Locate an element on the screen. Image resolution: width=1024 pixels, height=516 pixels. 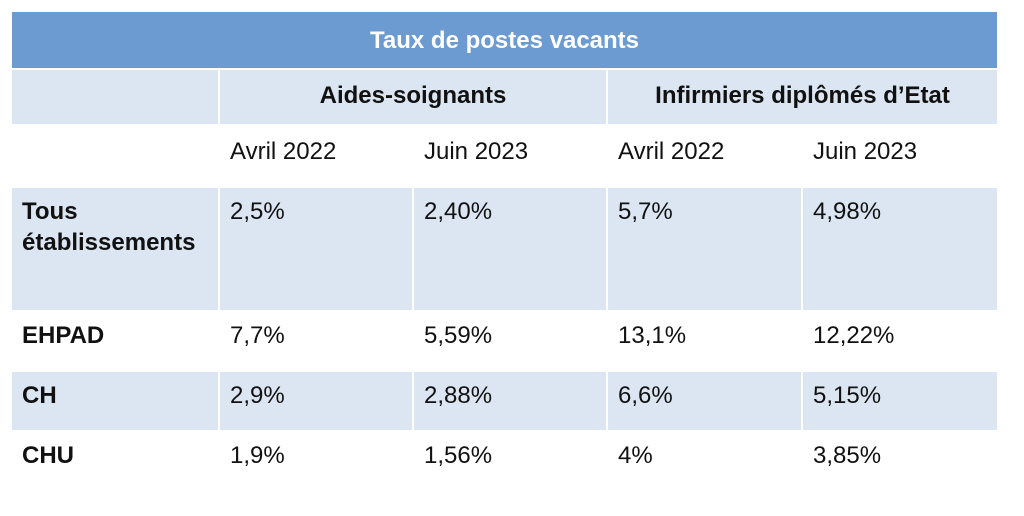
table-cell: 4% is located at coordinates (704, 462).